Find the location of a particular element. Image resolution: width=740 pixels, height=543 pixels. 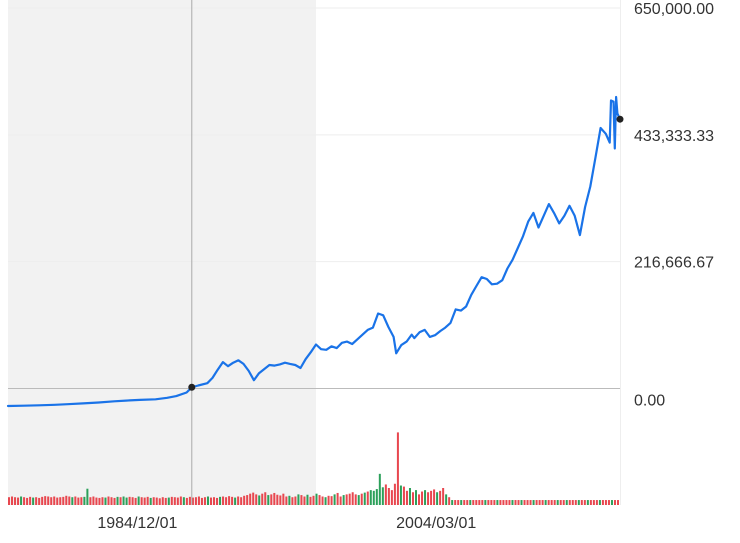

volume-bars is located at coordinates (313, 468).